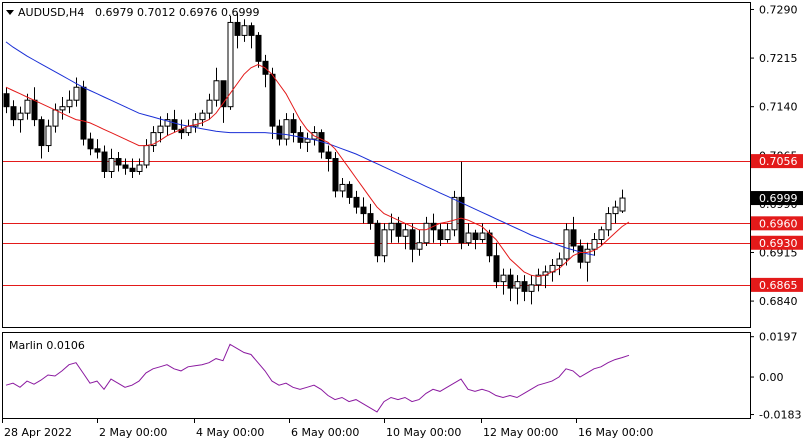 The width and height of the screenshot is (809, 443). I want to click on time-tick-label: 2 May 00:00, so click(133, 432).